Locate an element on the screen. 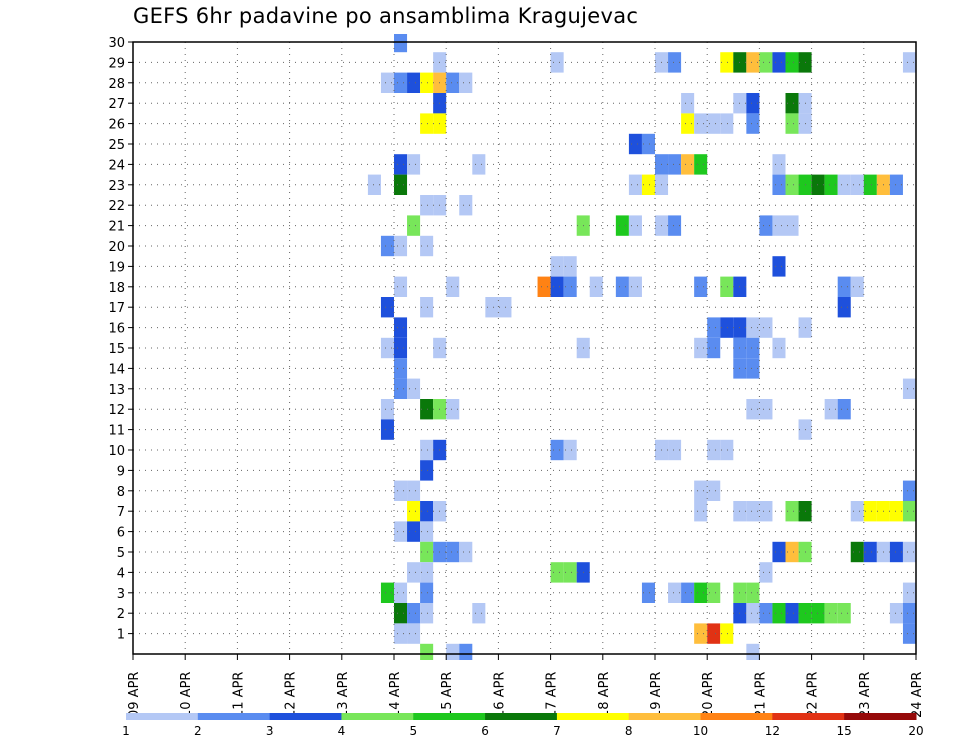 Image resolution: width=960 pixels, height=742 pixels. y-tick-label: 30 is located at coordinates (116, 43).